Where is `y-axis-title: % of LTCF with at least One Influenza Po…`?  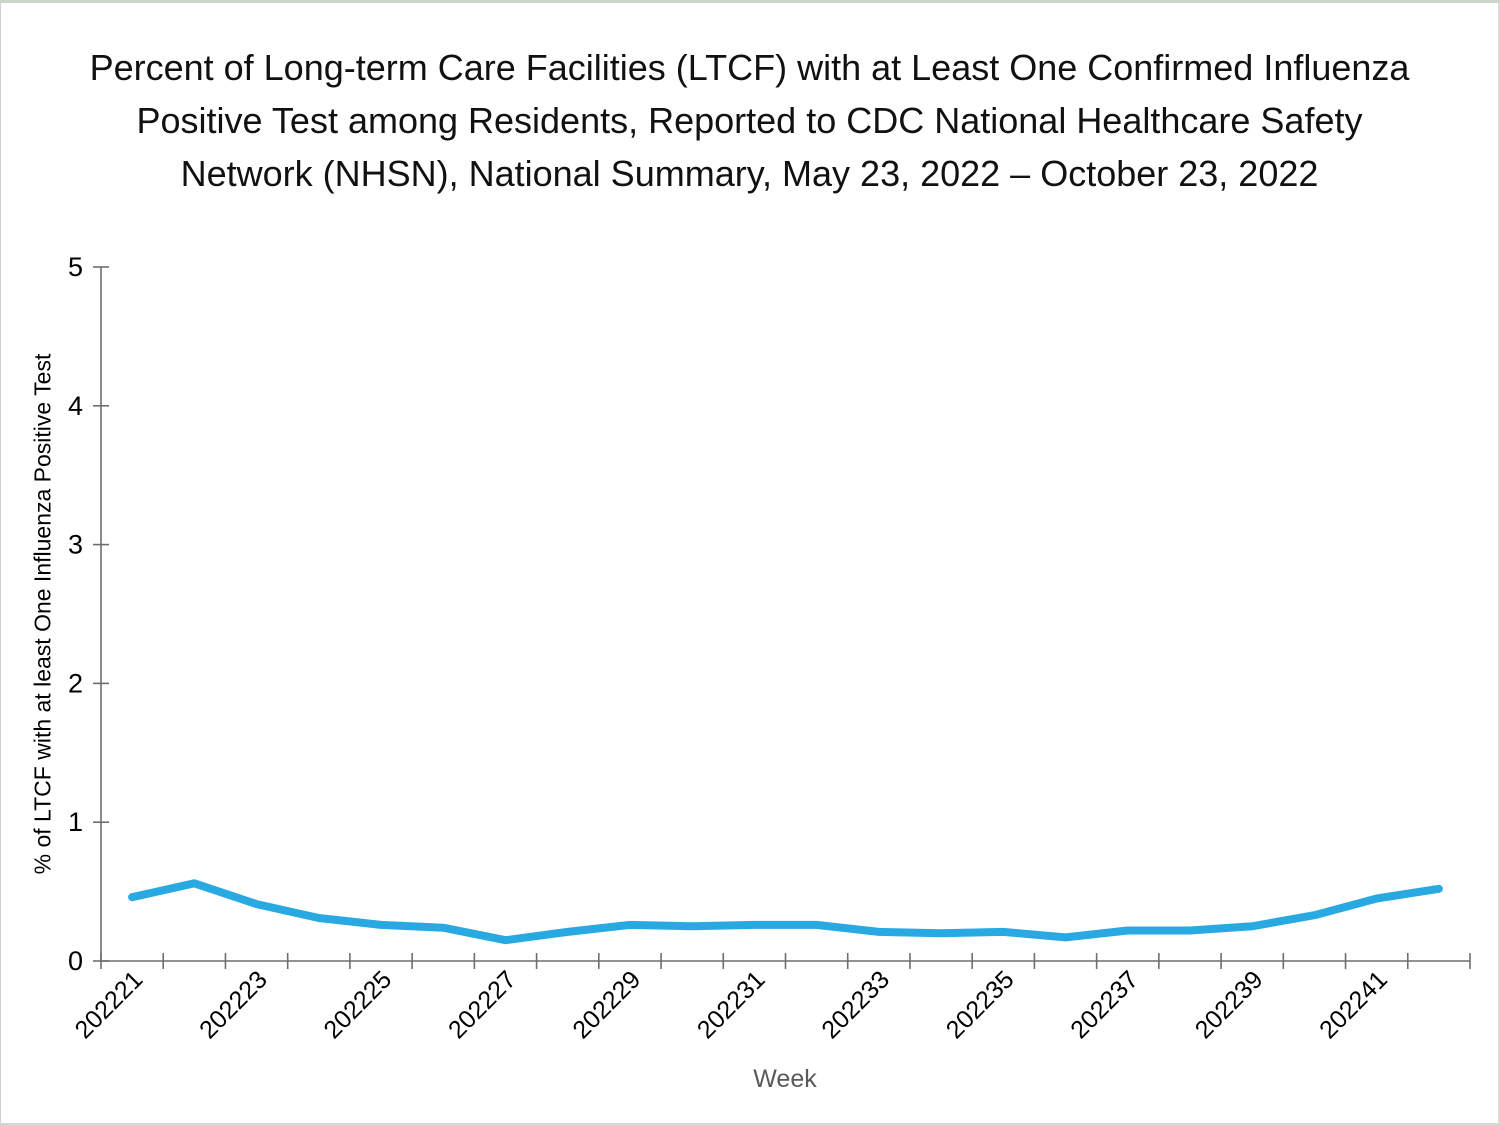 y-axis-title: % of LTCF with at least One Influenza Po… is located at coordinates (42, 614).